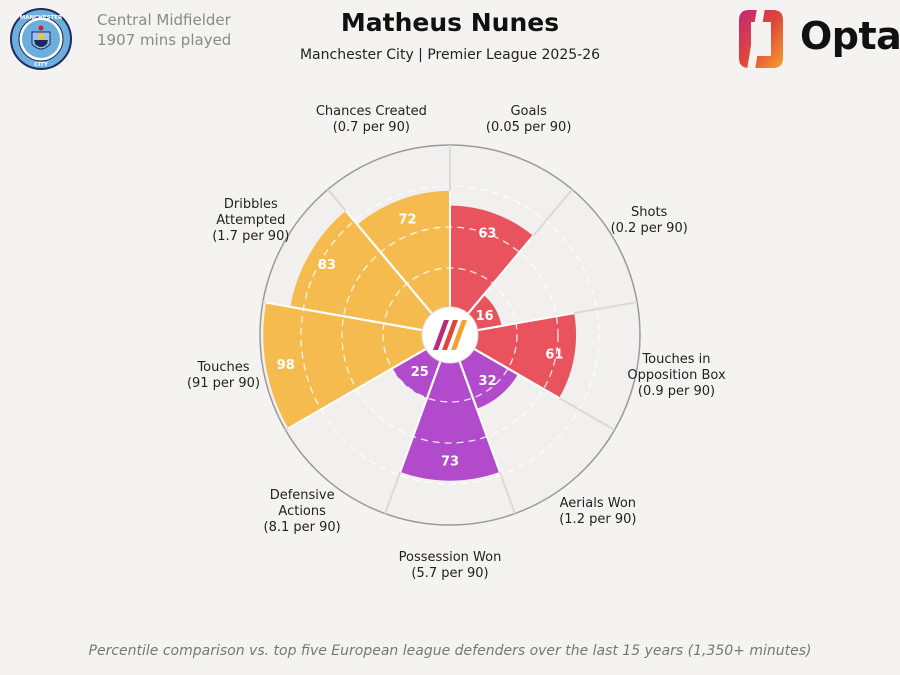 This screenshot has width=900, height=675. What do you see at coordinates (408, 219) in the screenshot?
I see `radar-value-label: 72` at bounding box center [408, 219].